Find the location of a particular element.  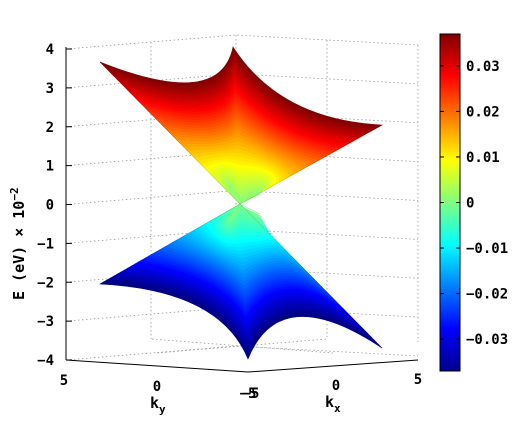

kx-axis-label-subscript: x is located at coordinates (337, 408).